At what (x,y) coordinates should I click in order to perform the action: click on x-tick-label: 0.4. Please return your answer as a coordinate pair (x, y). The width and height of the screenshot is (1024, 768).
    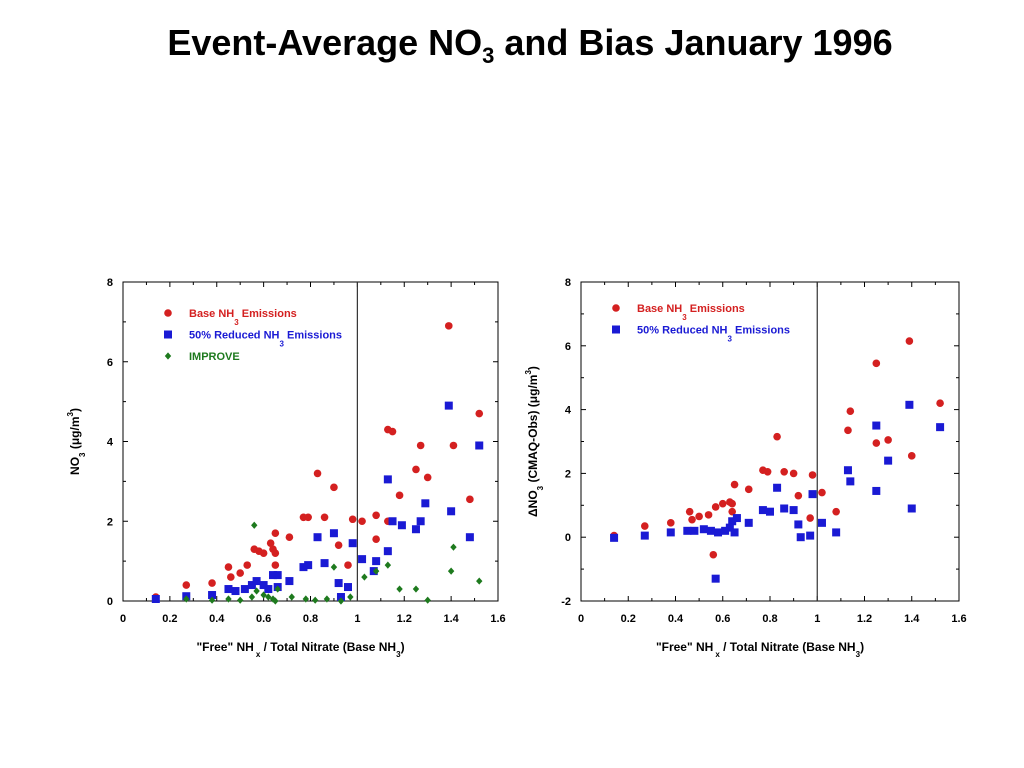
    Looking at the image, I should click on (217, 619).